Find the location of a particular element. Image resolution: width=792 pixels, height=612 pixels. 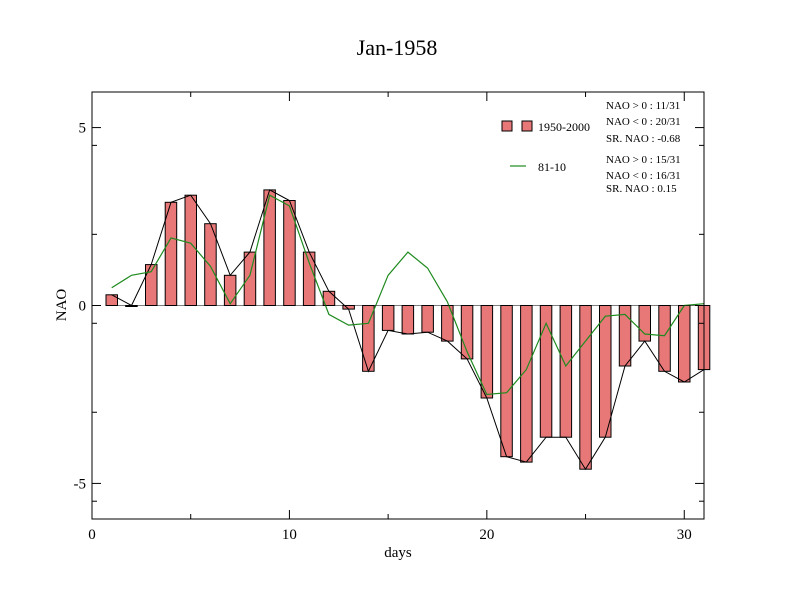

y-tick-label: 5 is located at coordinates (83, 129).